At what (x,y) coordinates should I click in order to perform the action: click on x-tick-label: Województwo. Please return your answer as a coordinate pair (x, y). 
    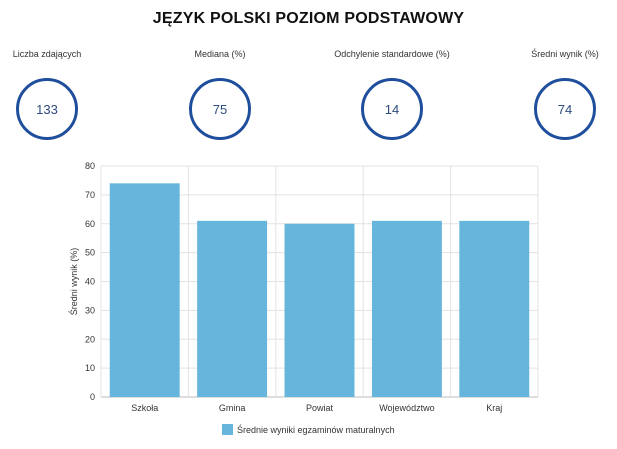
    Looking at the image, I should click on (406, 408).